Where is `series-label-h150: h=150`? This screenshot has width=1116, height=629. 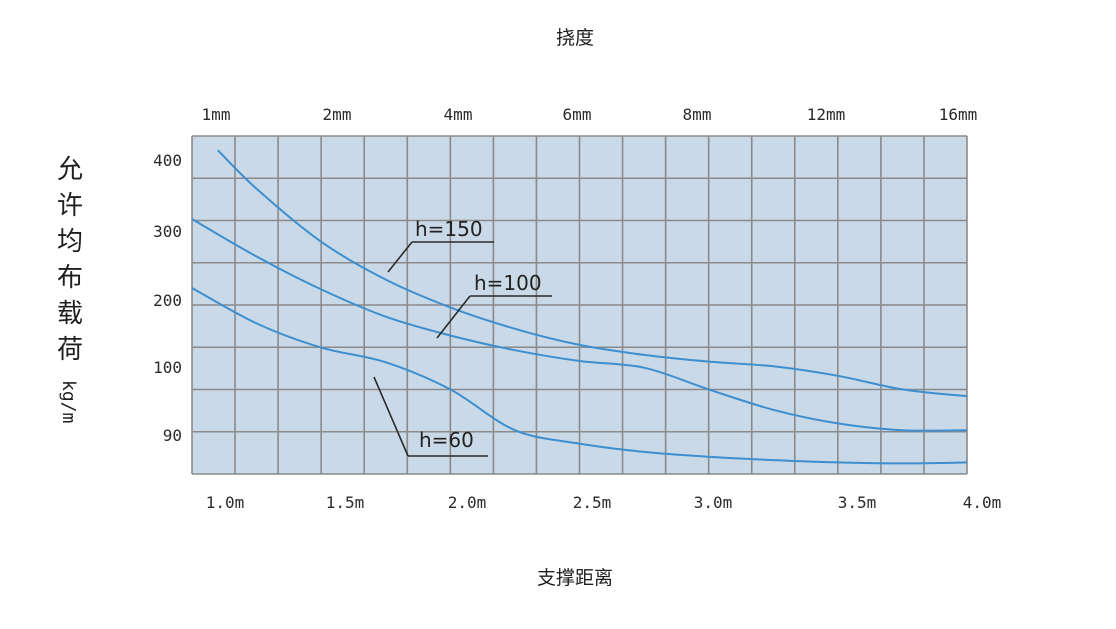 series-label-h150: h=150 is located at coordinates (449, 229).